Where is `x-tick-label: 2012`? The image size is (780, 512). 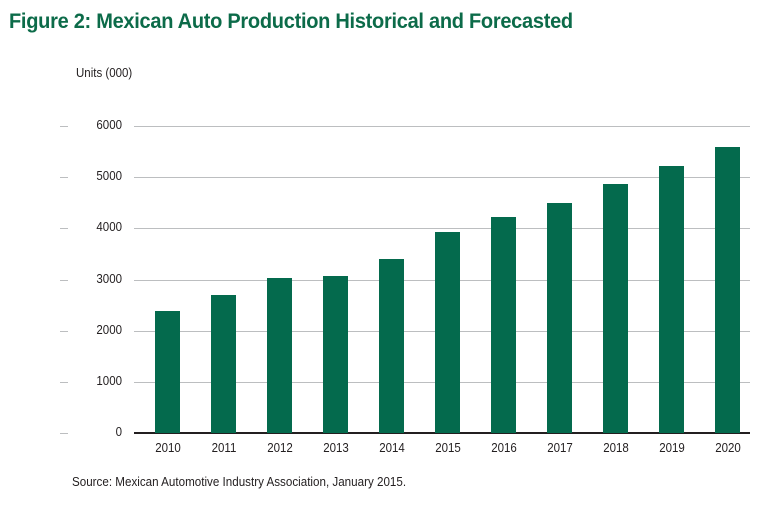
x-tick-label: 2012 is located at coordinates (279, 448).